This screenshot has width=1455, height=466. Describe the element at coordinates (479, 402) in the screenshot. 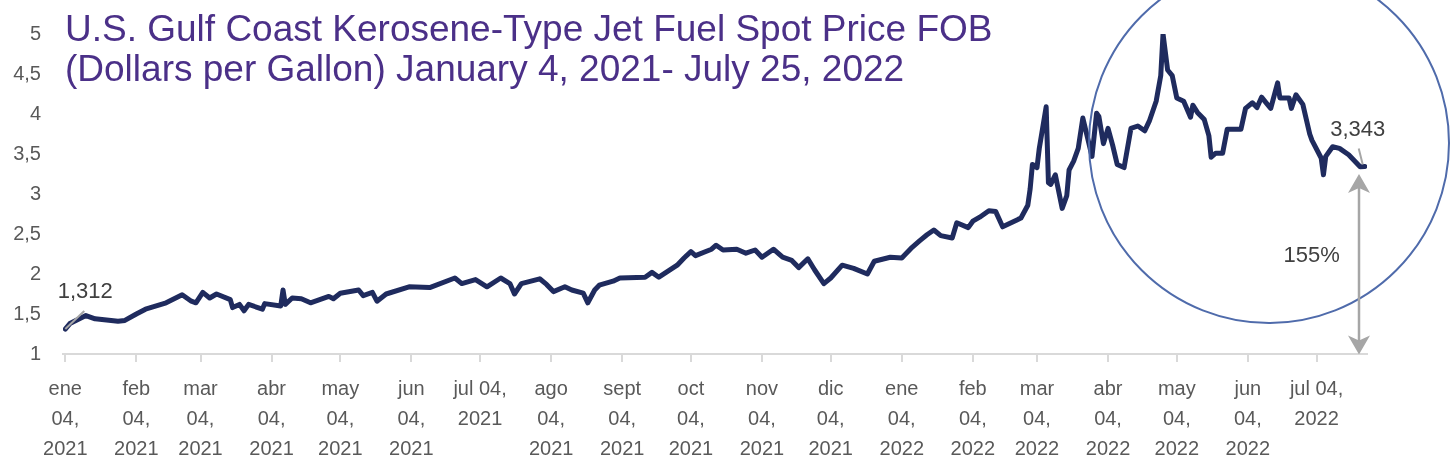

I see `x-tick-label: jul 04, 2021` at that location.